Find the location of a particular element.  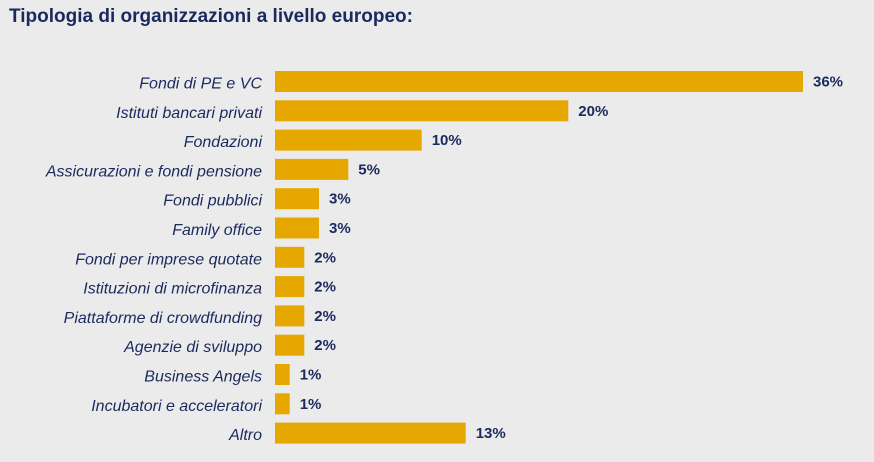

category-label: Fondi di PE e VC is located at coordinates (200, 84).